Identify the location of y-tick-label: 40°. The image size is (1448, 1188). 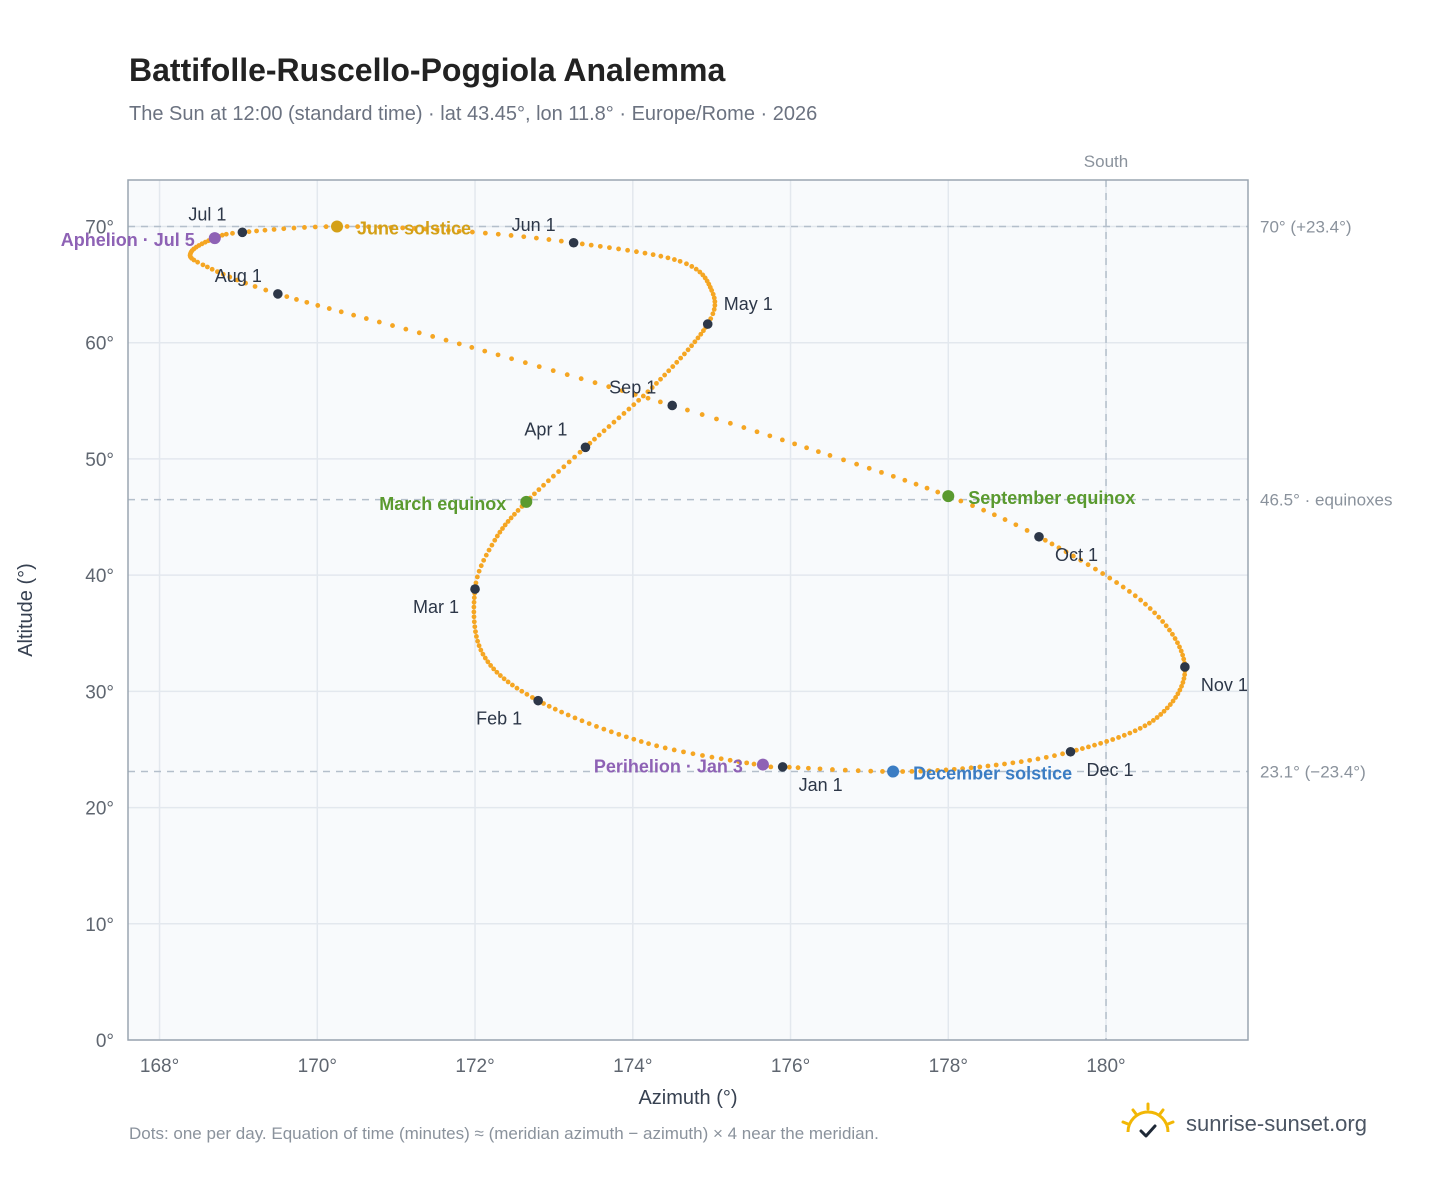
(99, 576).